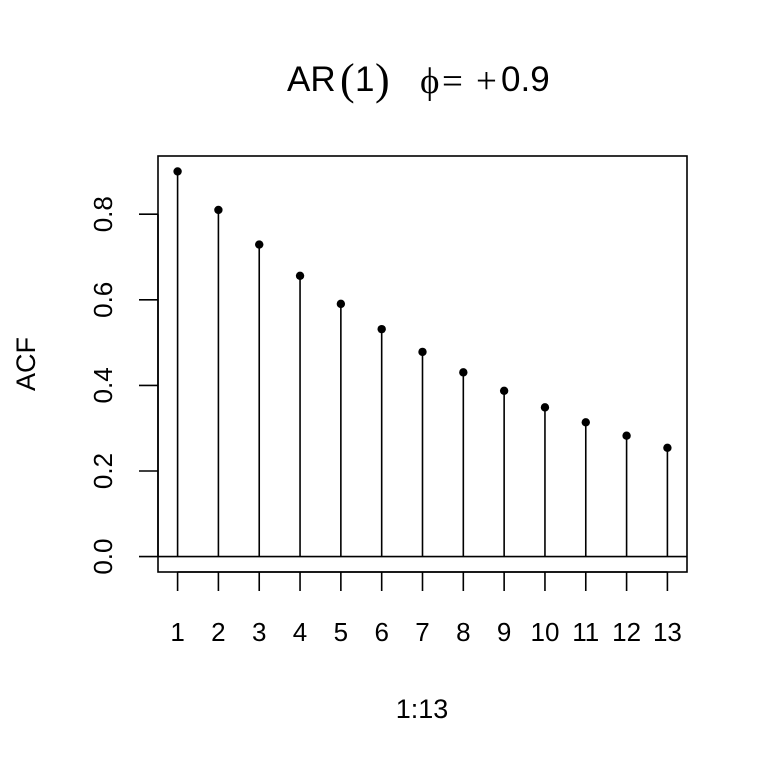  What do you see at coordinates (422, 709) in the screenshot?
I see `x-axis-label: 1:13` at bounding box center [422, 709].